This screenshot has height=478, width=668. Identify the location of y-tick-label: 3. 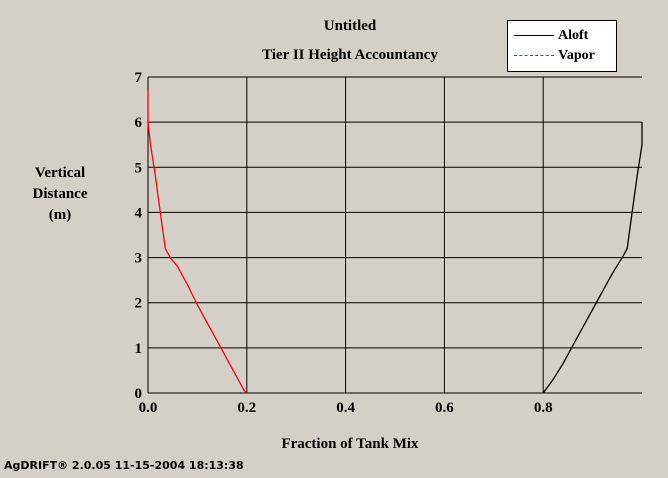
(139, 259).